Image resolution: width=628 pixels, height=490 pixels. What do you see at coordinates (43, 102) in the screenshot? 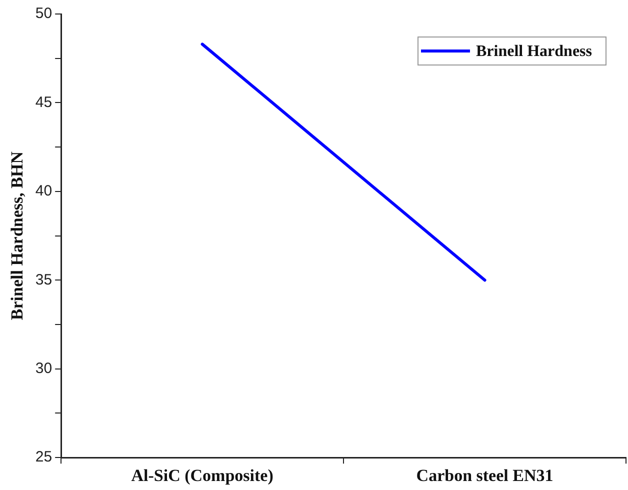
I see `y-tick-label: 45` at bounding box center [43, 102].